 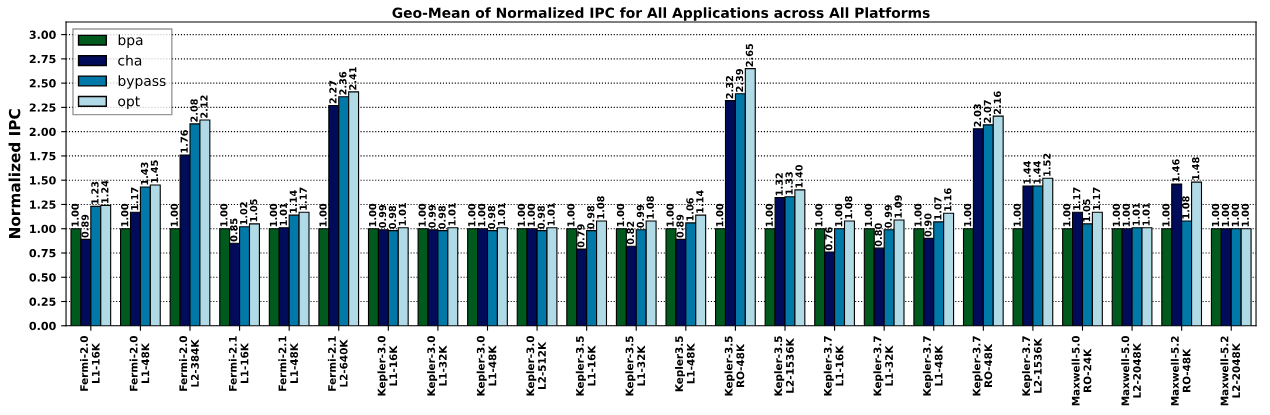 I want to click on data-label: 1.46, so click(x=1176, y=170).